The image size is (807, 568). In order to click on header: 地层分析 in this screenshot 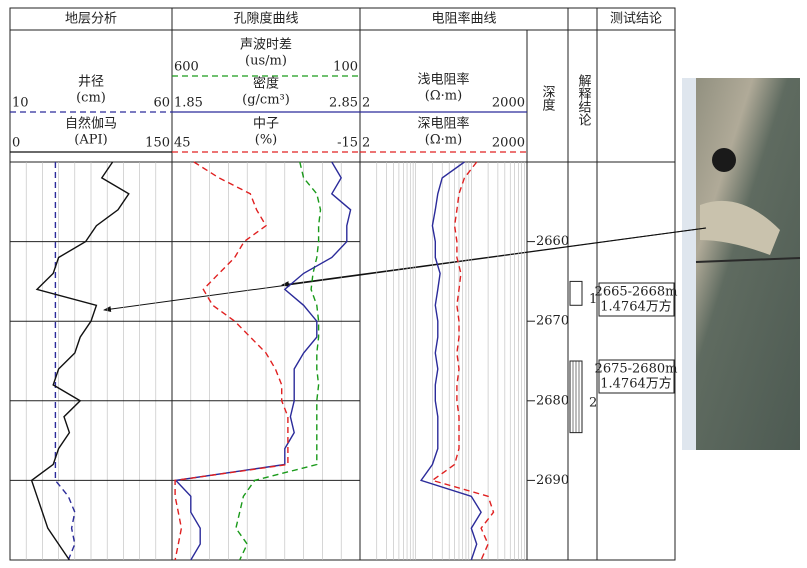, I will do `click(91, 19)`.